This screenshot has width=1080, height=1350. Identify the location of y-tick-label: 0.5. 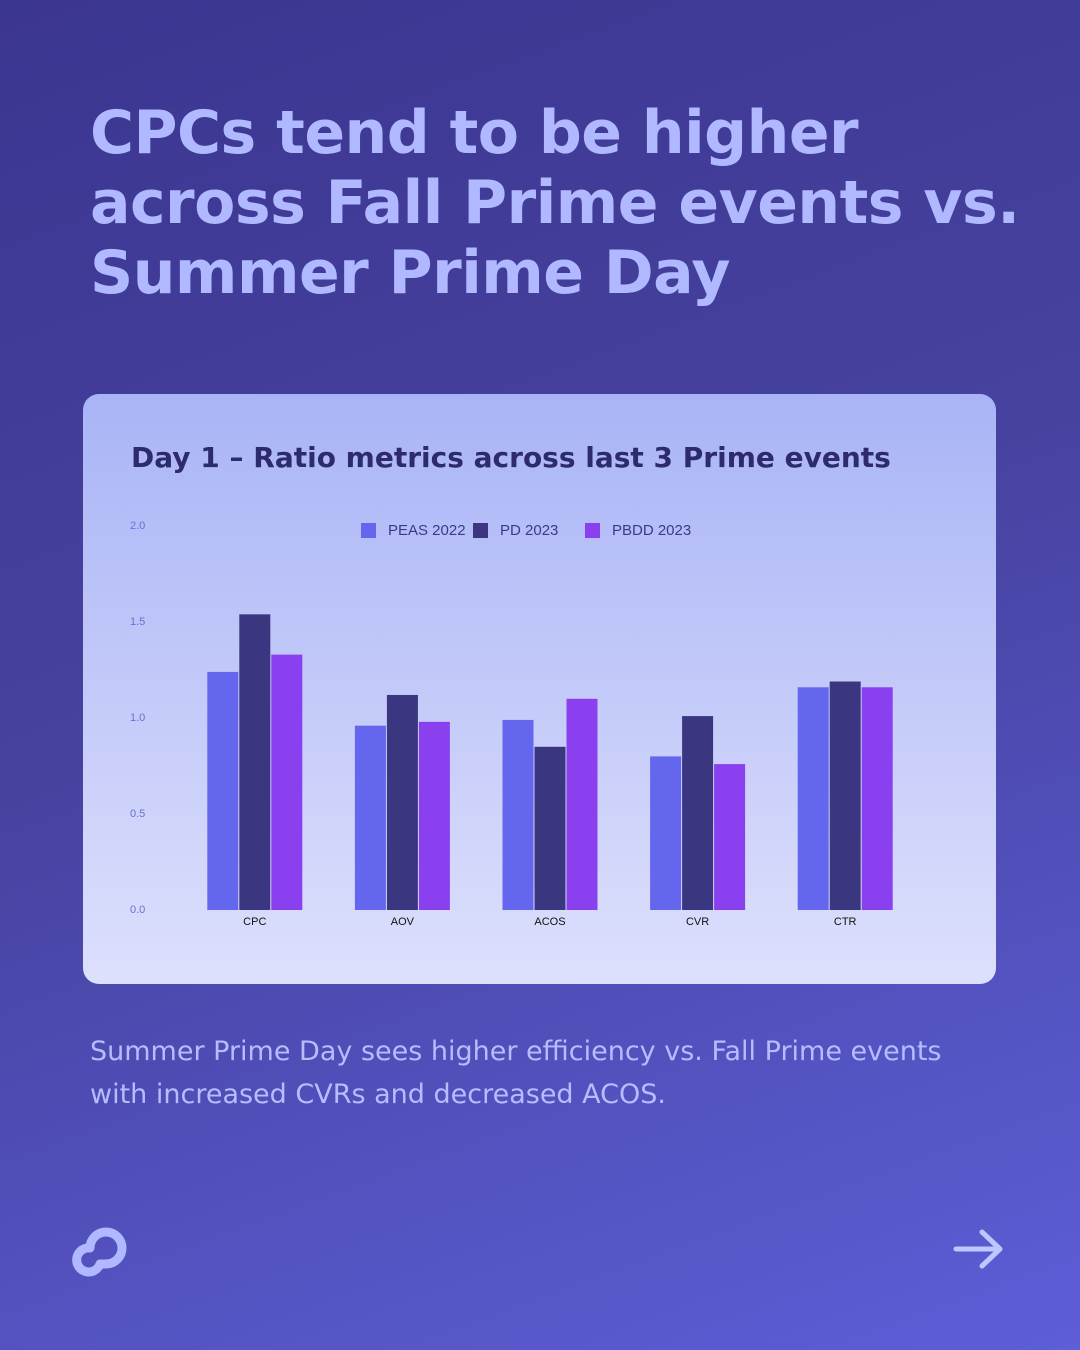
(137, 814).